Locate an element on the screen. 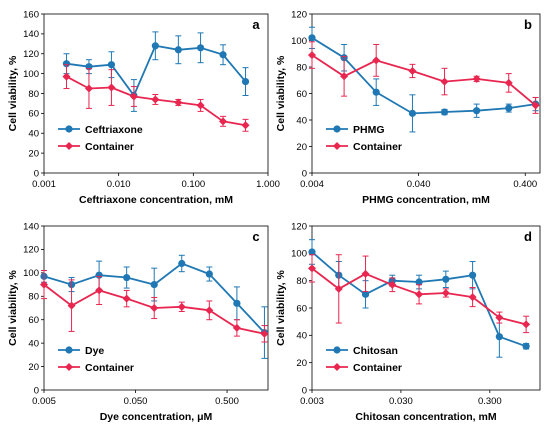 The width and height of the screenshot is (550, 429). x-axis-label: PHMG concentration, mM is located at coordinates (426, 200).